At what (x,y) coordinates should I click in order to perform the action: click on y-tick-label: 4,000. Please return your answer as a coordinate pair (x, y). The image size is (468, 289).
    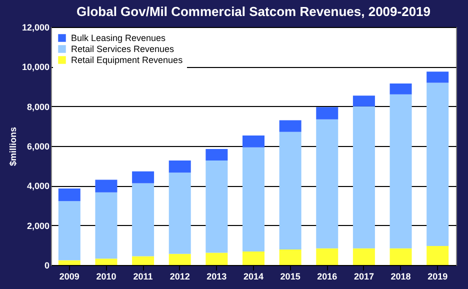
    Looking at the image, I should click on (38, 186).